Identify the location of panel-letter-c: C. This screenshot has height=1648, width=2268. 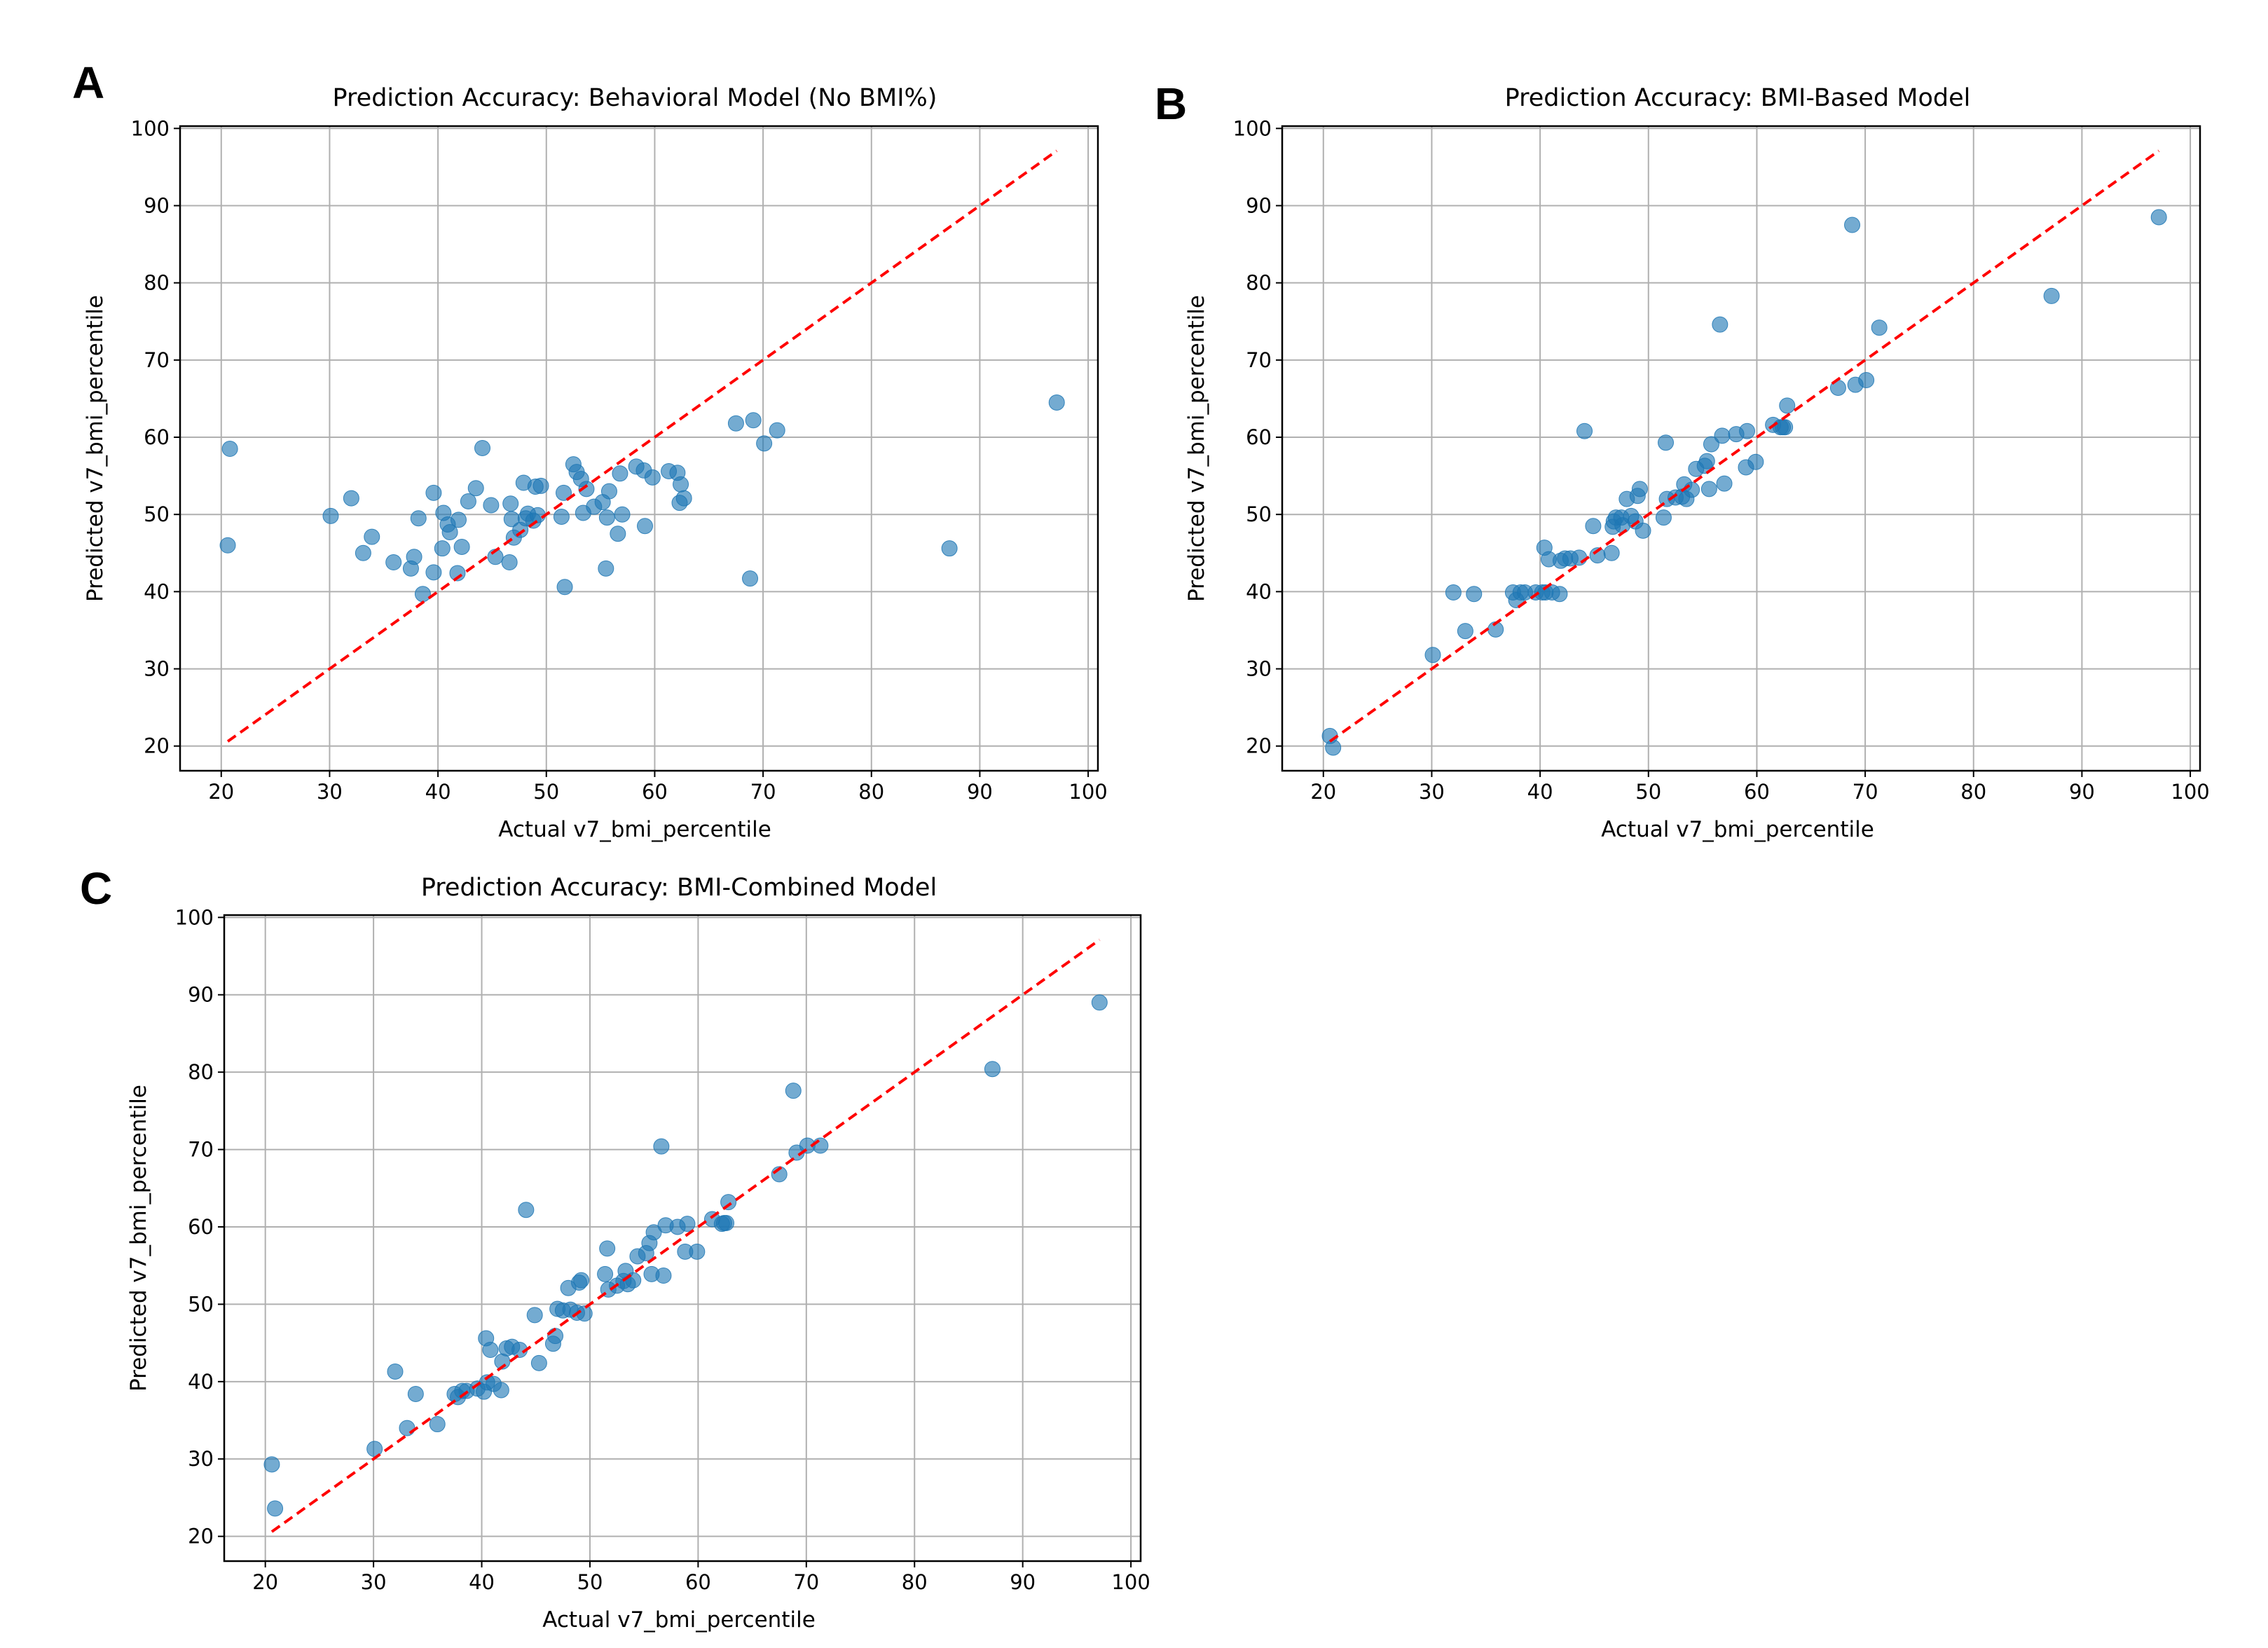
(96, 888).